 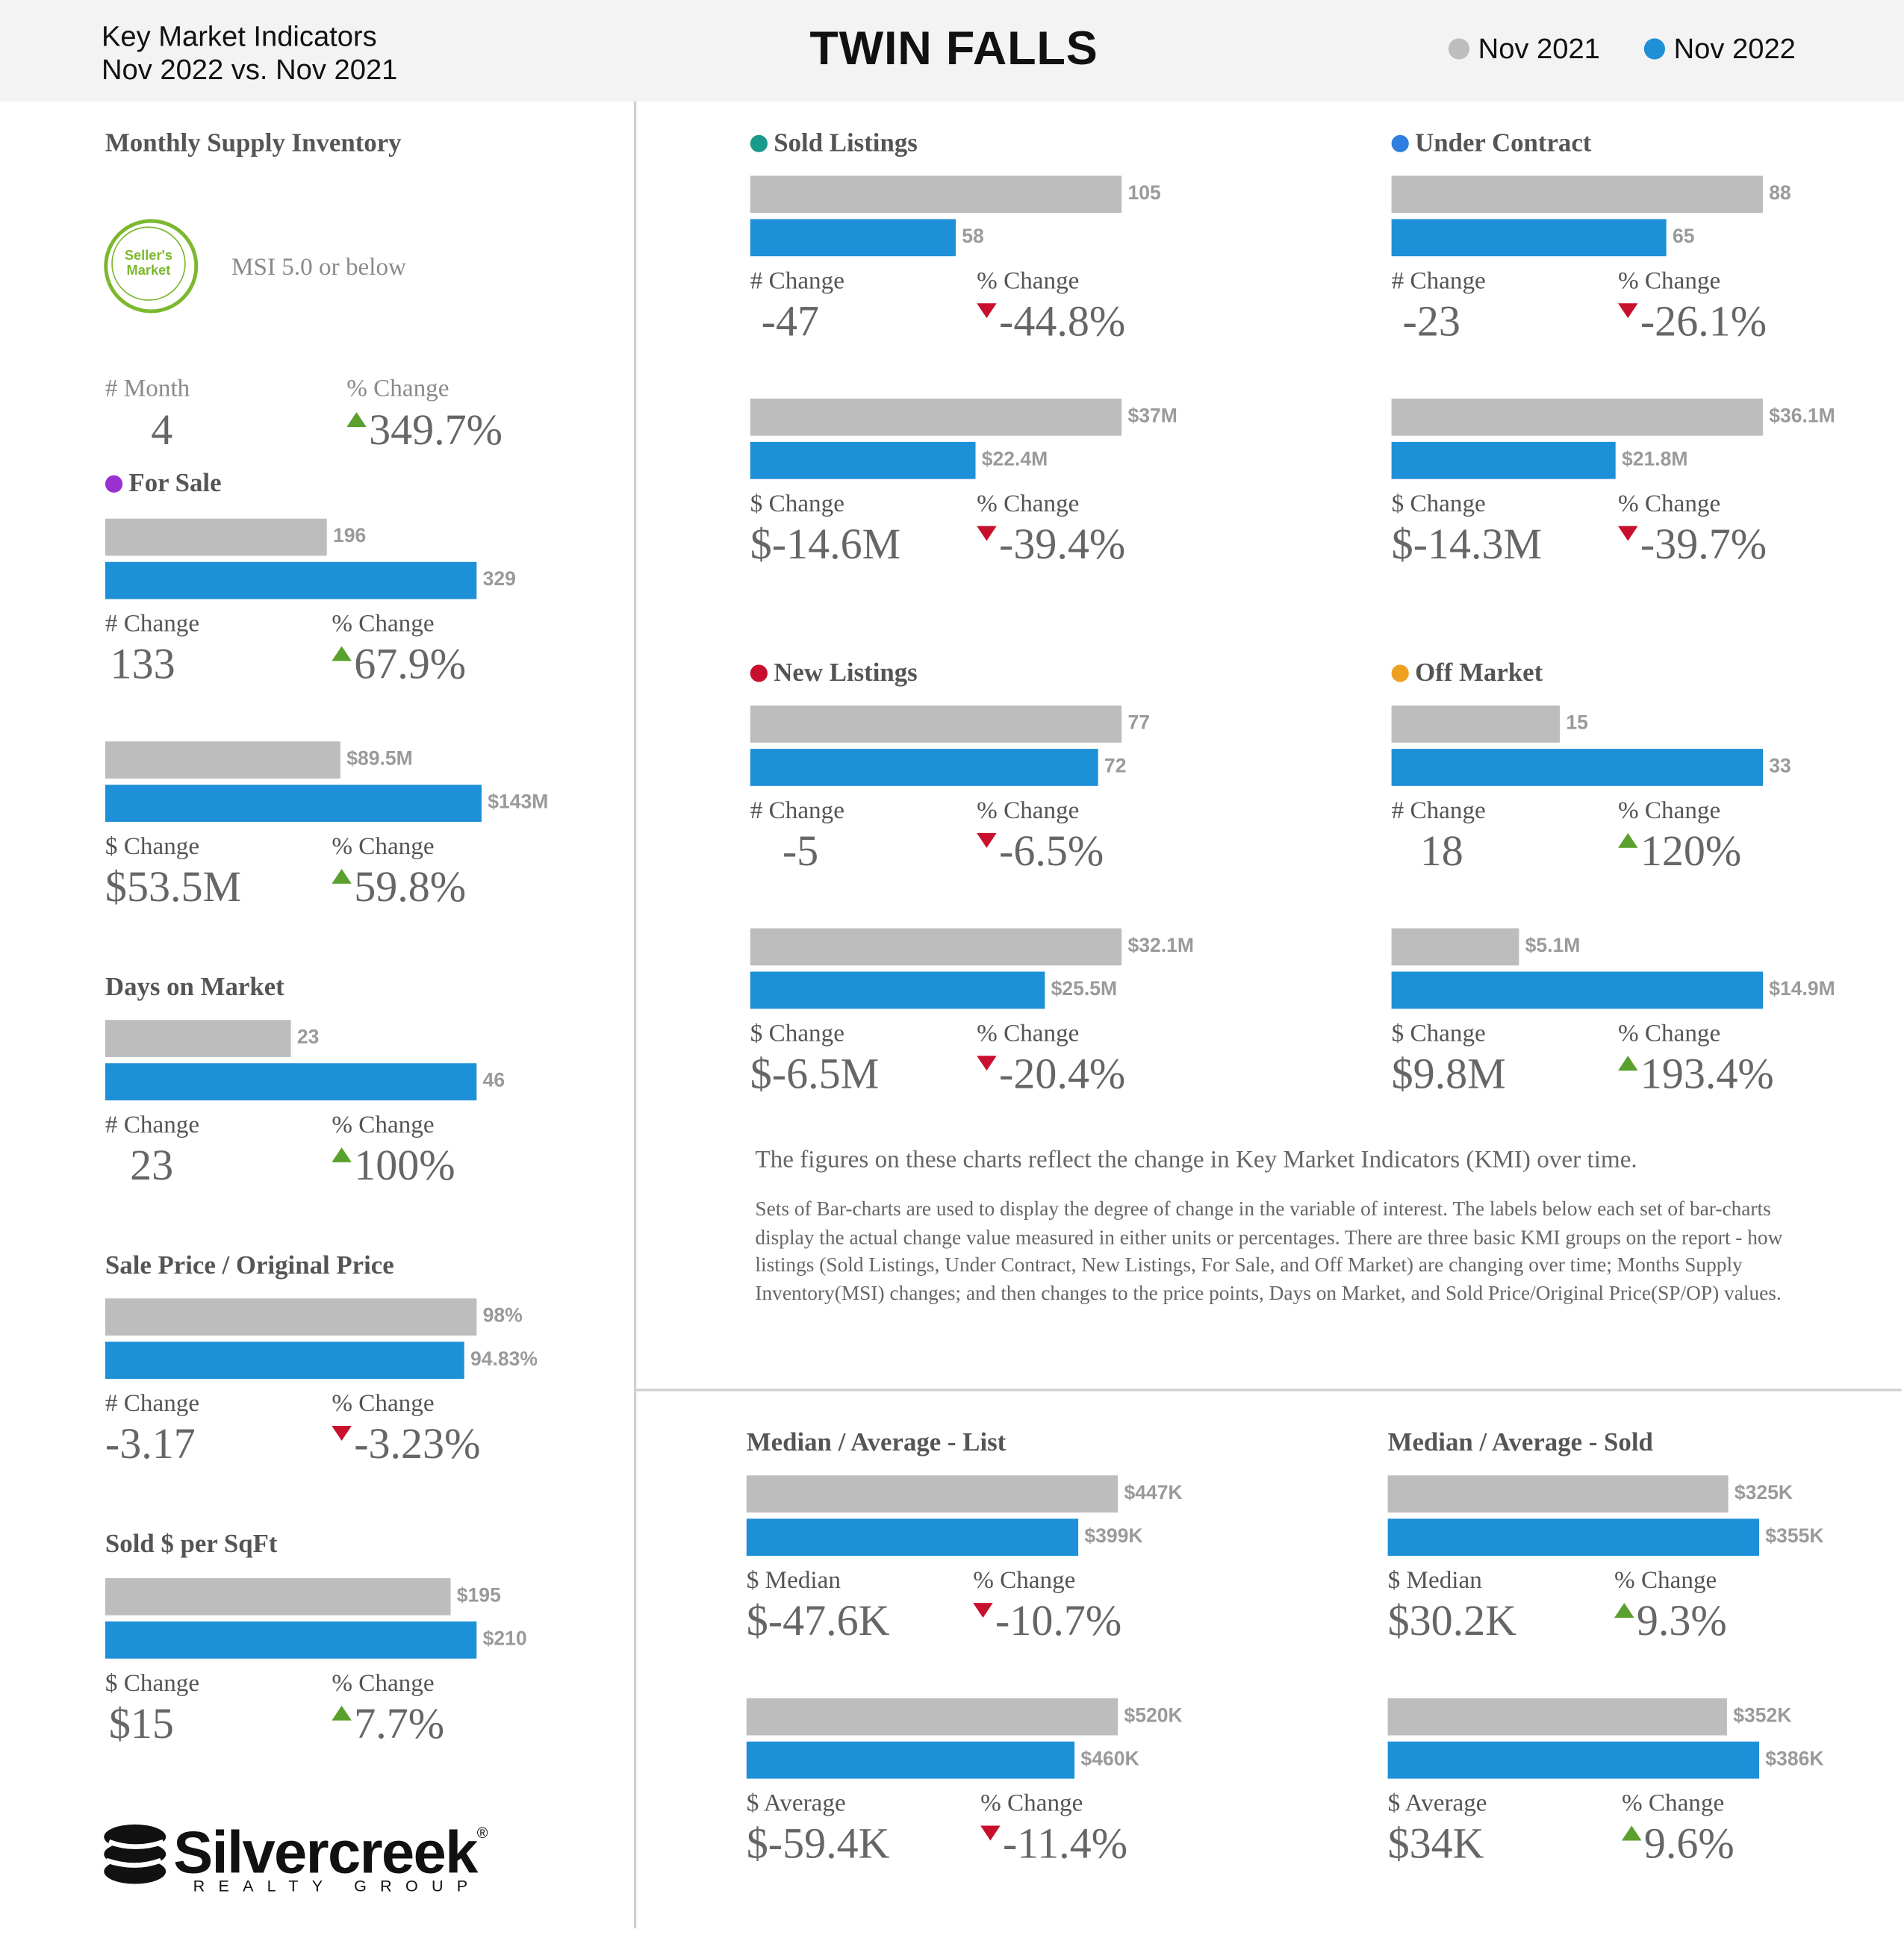 I want to click on chart-title-text: Under Contract, so click(x=1503, y=142).